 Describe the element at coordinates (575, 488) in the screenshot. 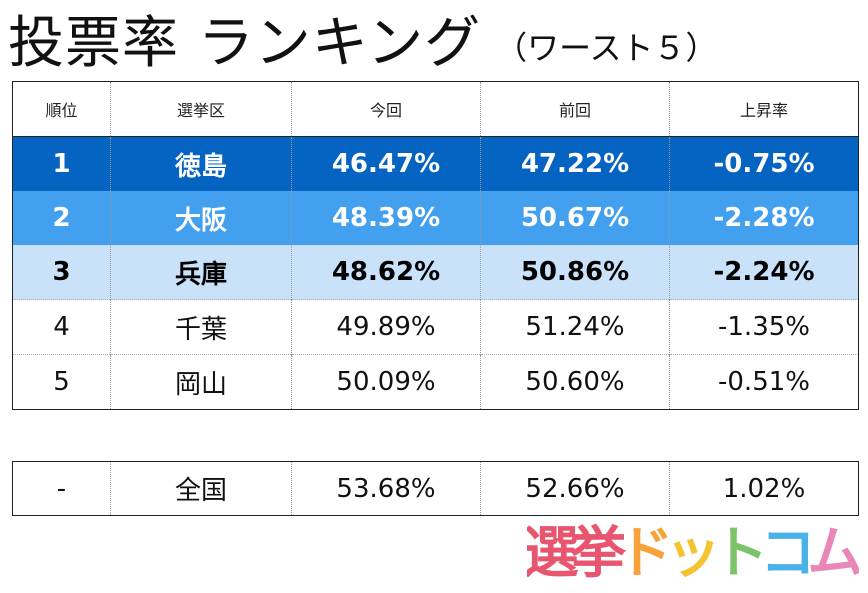

I see `previous-cell: 52.66%` at that location.